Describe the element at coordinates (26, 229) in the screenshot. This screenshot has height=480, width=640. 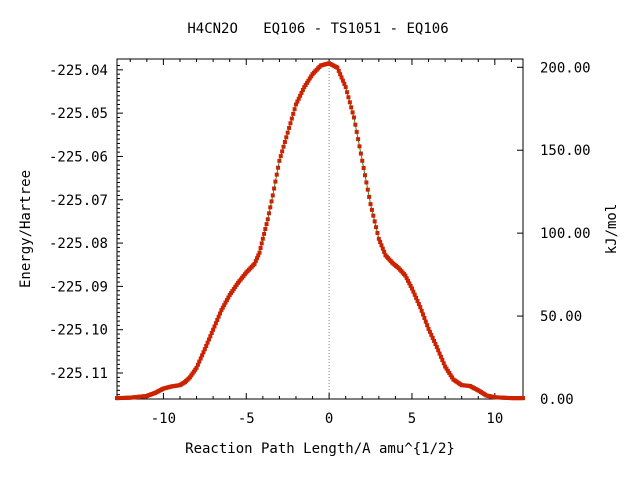
I see `y-axis-label: Energy/Hartree` at that location.